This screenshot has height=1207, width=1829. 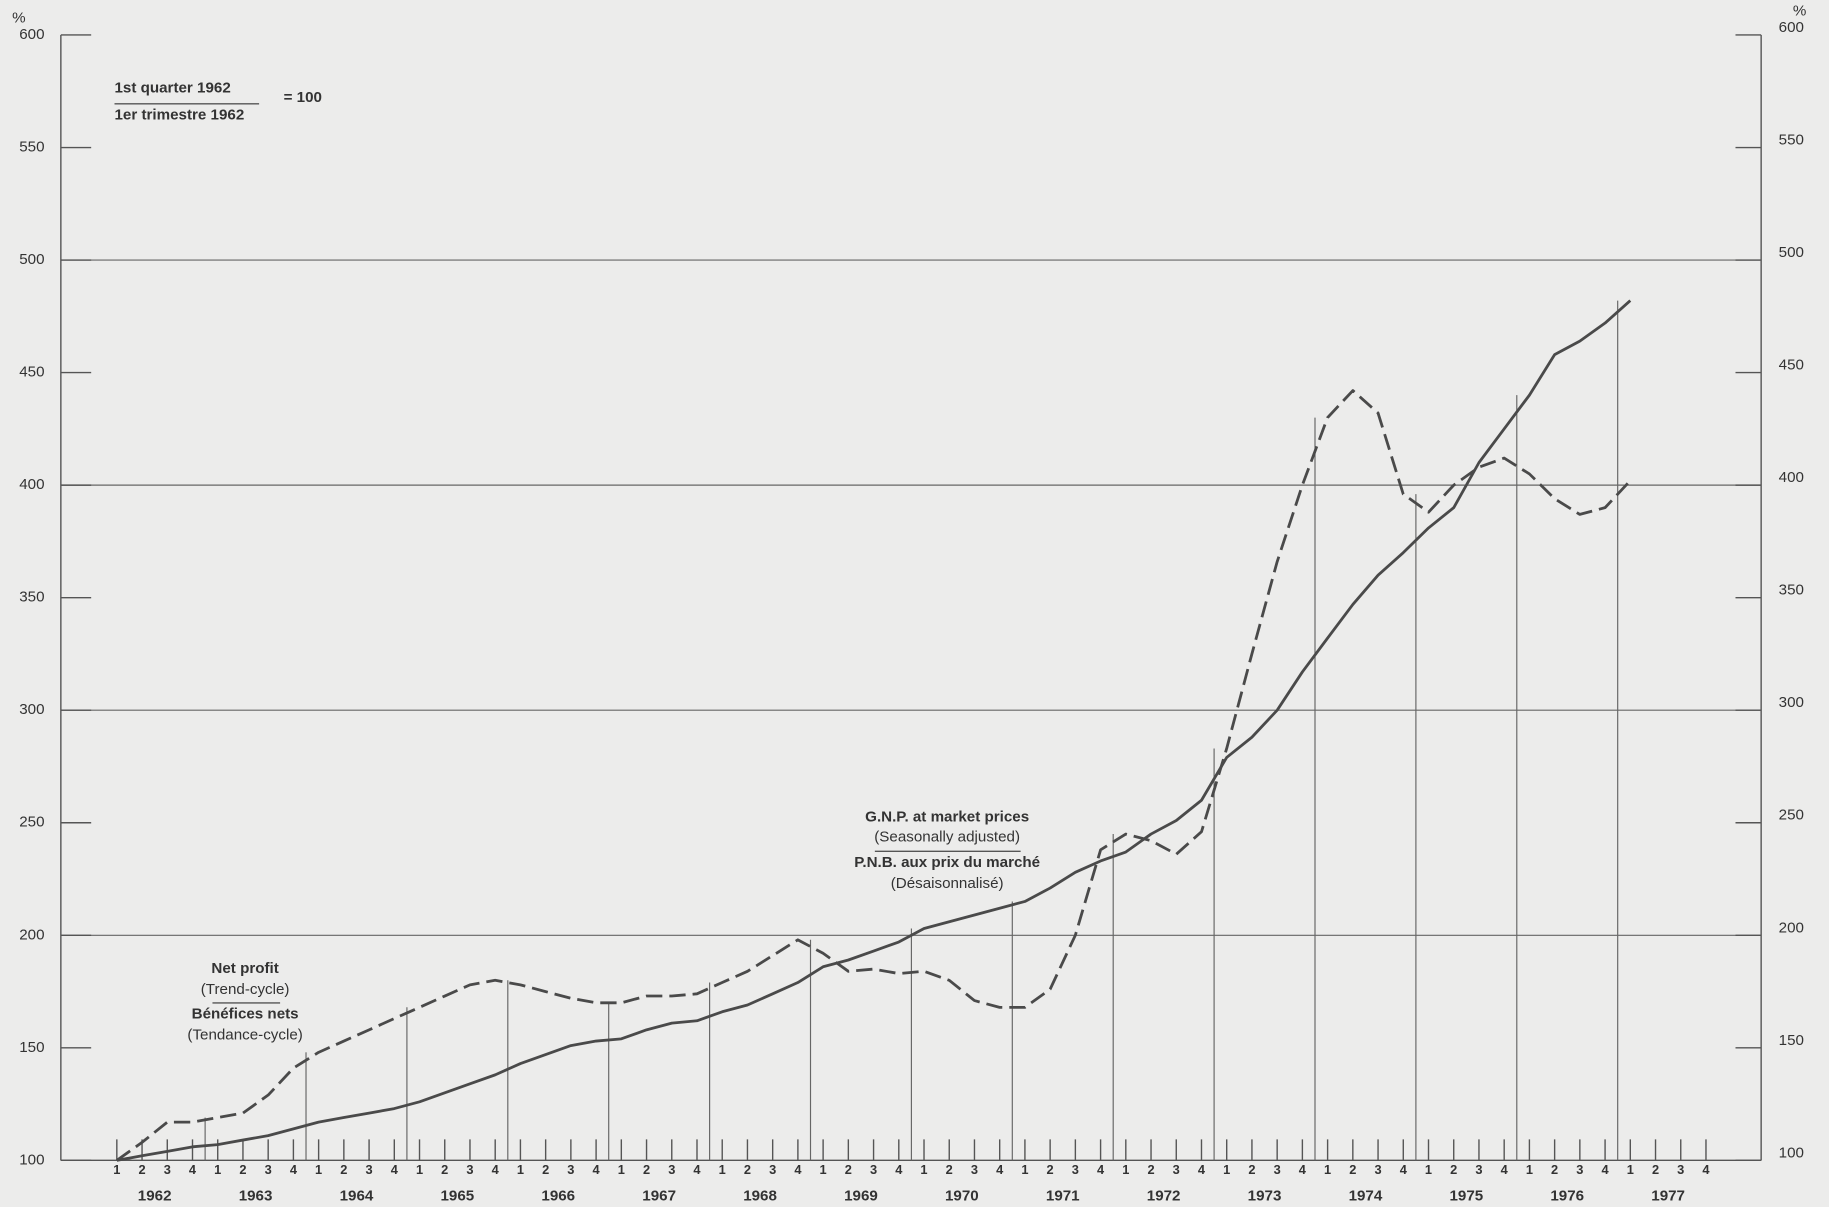 I want to click on year-label: 1973, so click(x=1265, y=1196).